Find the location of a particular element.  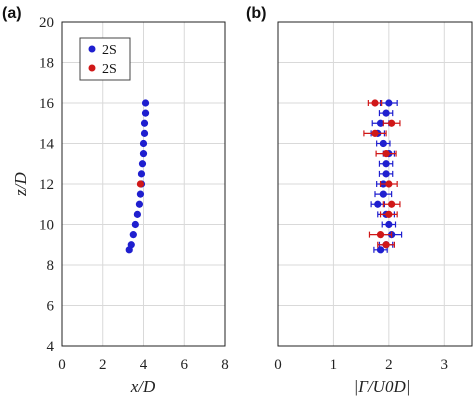

panel-a-label: (a) is located at coordinates (12, 13).